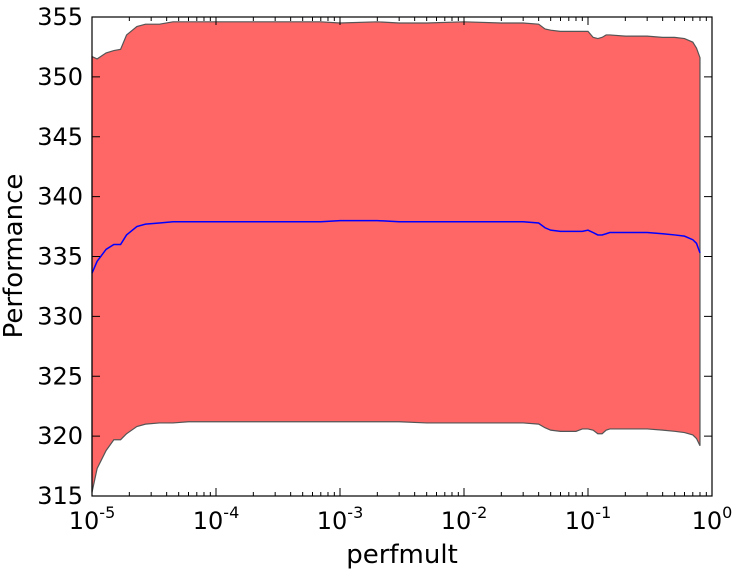 This screenshot has width=737, height=571. I want to click on x-tick-label: 10⁻⁴, so click(216, 519).